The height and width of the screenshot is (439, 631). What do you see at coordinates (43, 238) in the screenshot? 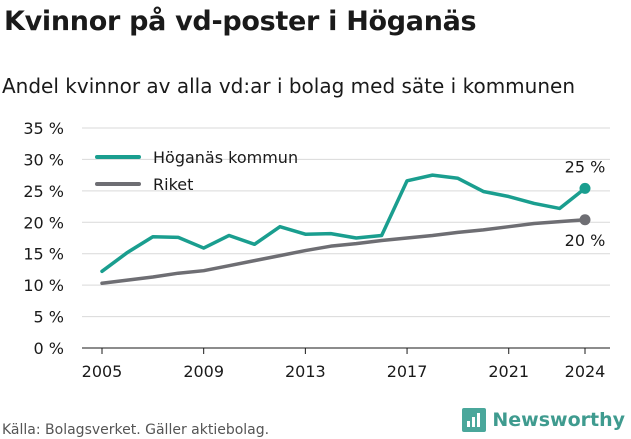
I see `y-axis-ticks: 0 % 5 % 10 % 15 % 20 % 25 % 30 % 35 %` at bounding box center [43, 238].